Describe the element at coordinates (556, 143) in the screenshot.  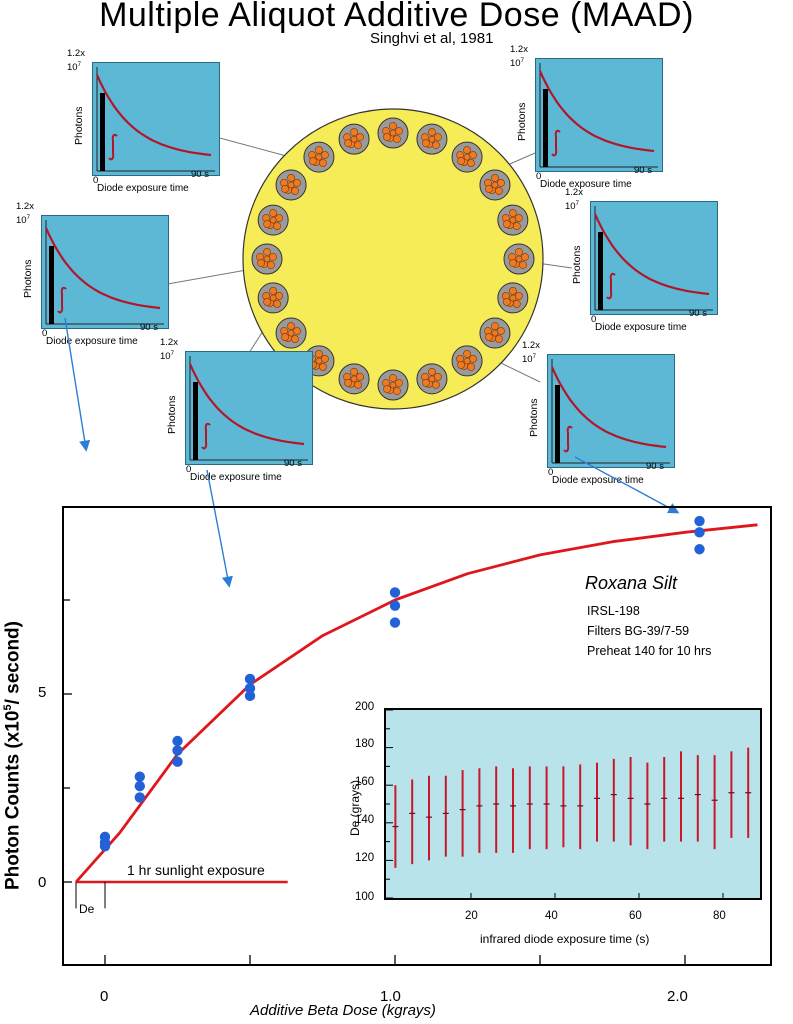
I see `integral-sign` at that location.